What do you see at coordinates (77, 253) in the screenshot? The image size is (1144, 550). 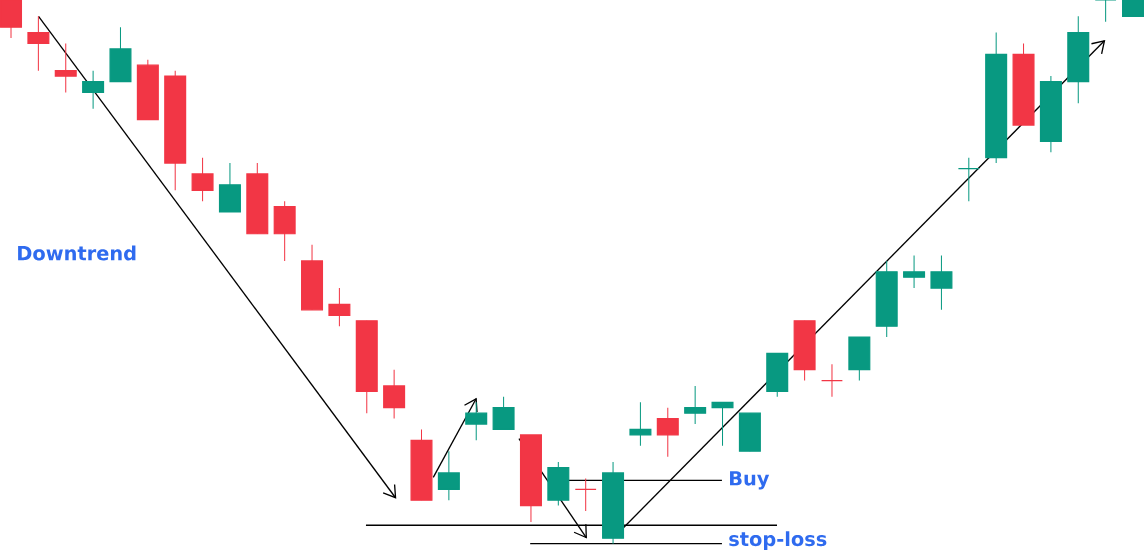 I see `annotation: Downtrend` at bounding box center [77, 253].